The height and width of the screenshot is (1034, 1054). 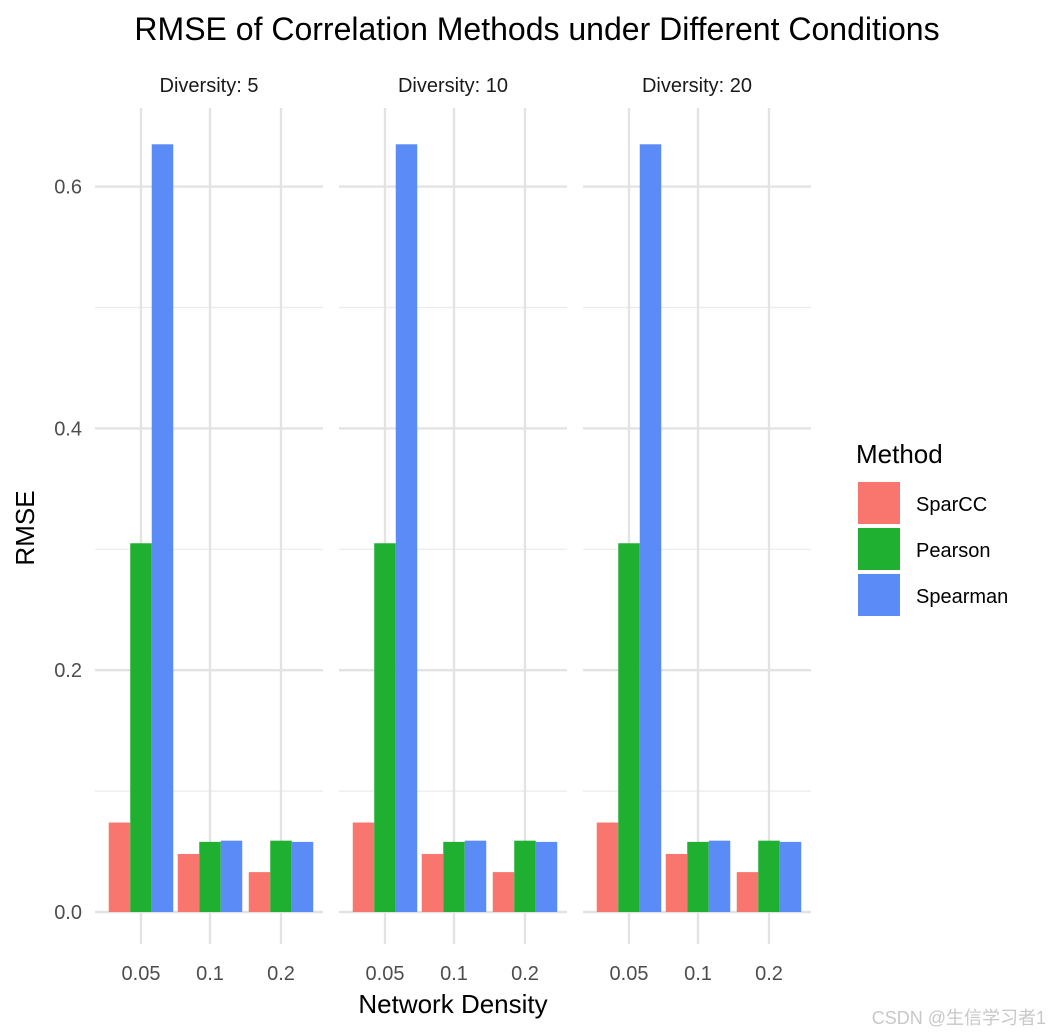 I want to click on legend-label-spearman: Spearman, so click(x=962, y=597).